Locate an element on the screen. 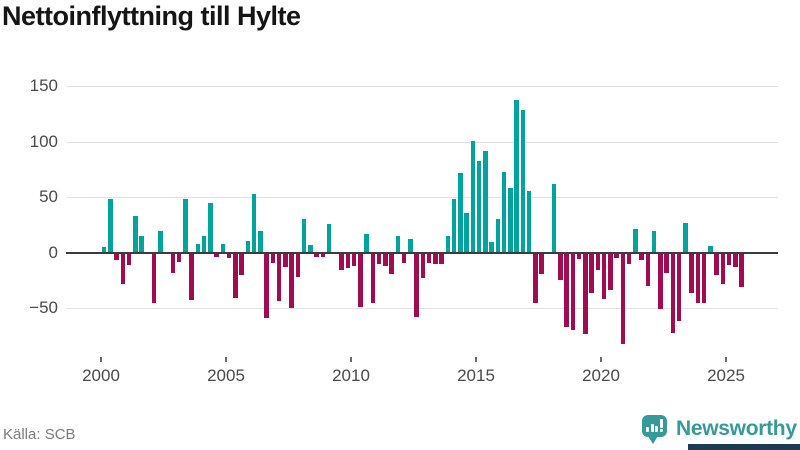 The width and height of the screenshot is (800, 450). zero-axis-line is located at coordinates (422, 252).